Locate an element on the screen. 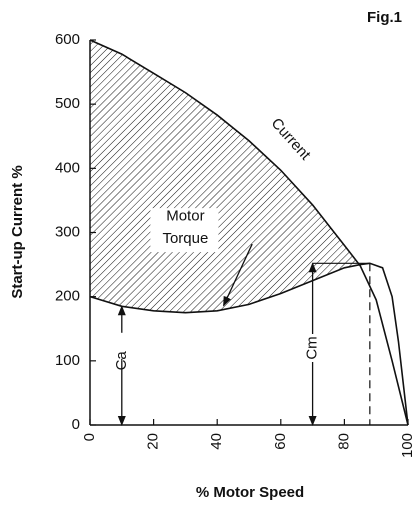 This screenshot has width=412, height=506. y-tick-label: 400 is located at coordinates (67, 167).